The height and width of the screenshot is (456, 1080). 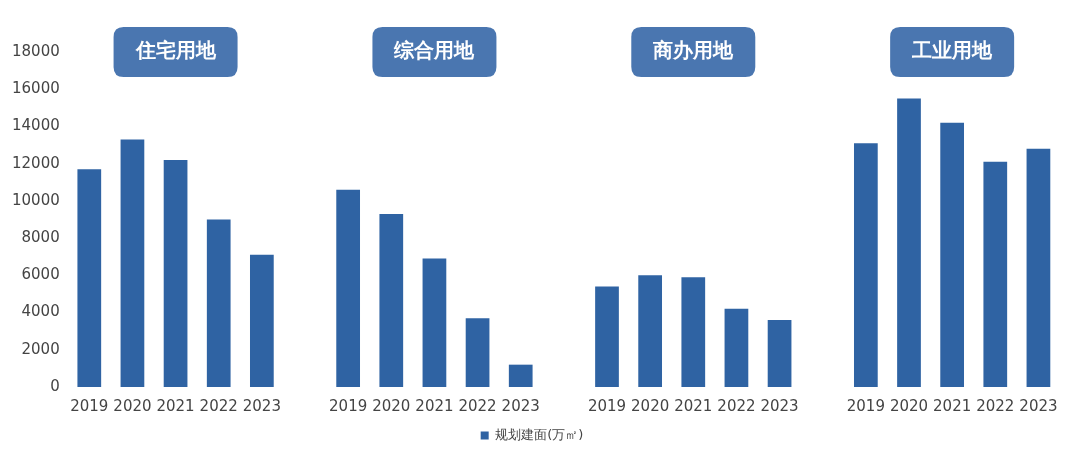 I want to click on y-tick-label: 4000, so click(x=40, y=311).